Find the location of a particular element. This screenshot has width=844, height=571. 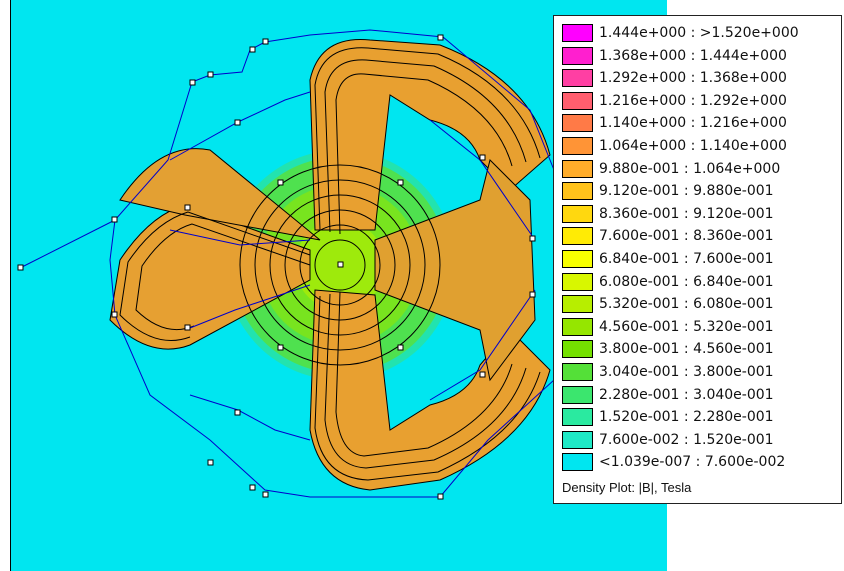

legend-label: 1.216e+000 : 1.292e+000 is located at coordinates (693, 100).